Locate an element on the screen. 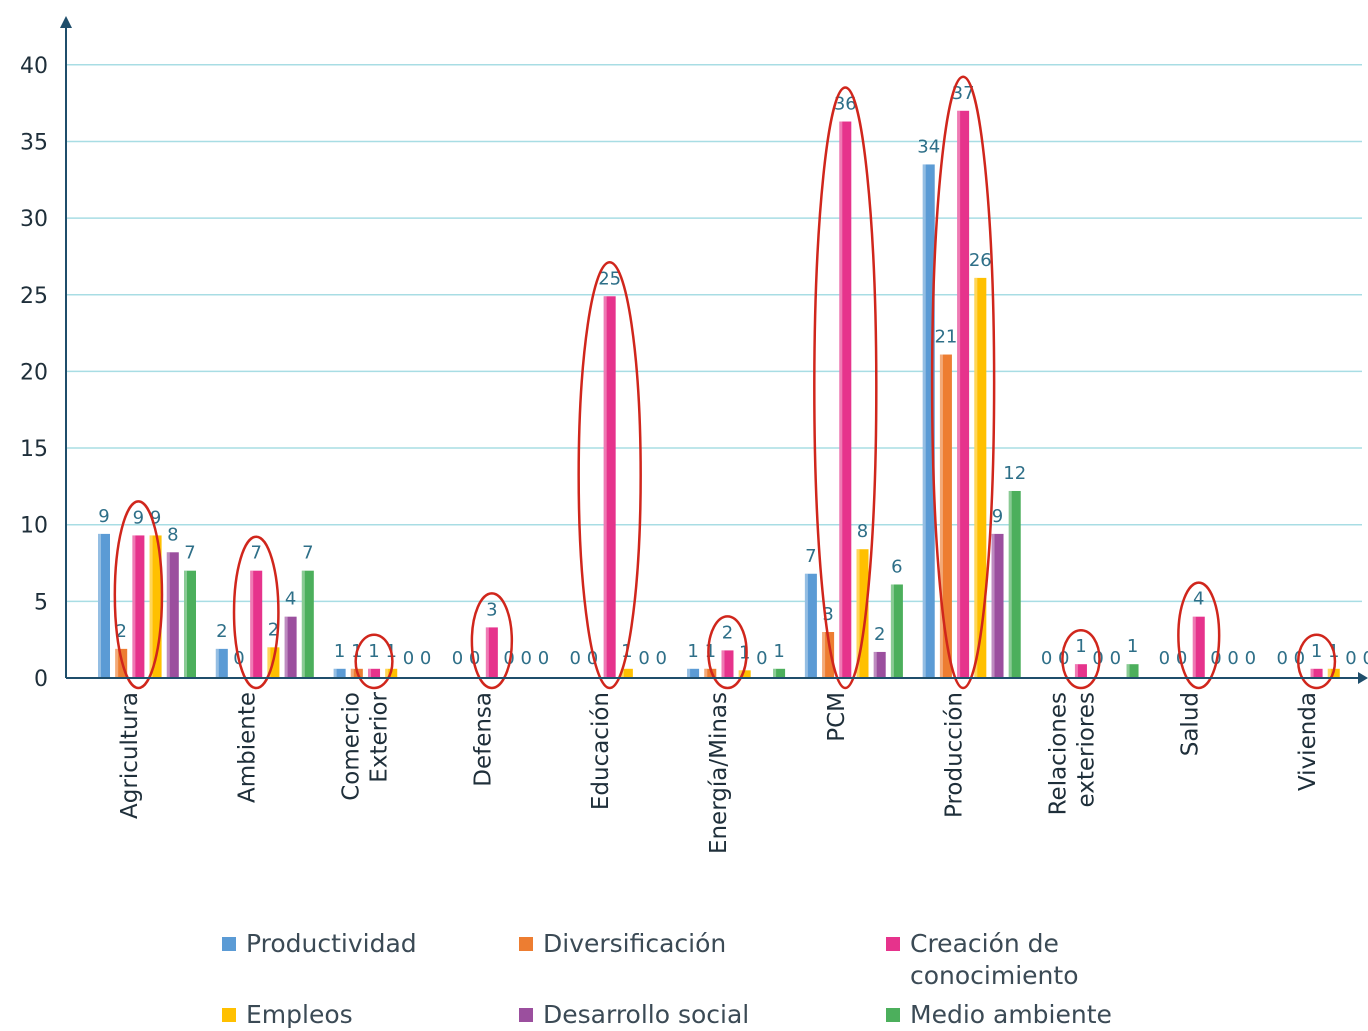 The width and height of the screenshot is (1368, 1031). x-tick-label: Educación is located at coordinates (601, 751).